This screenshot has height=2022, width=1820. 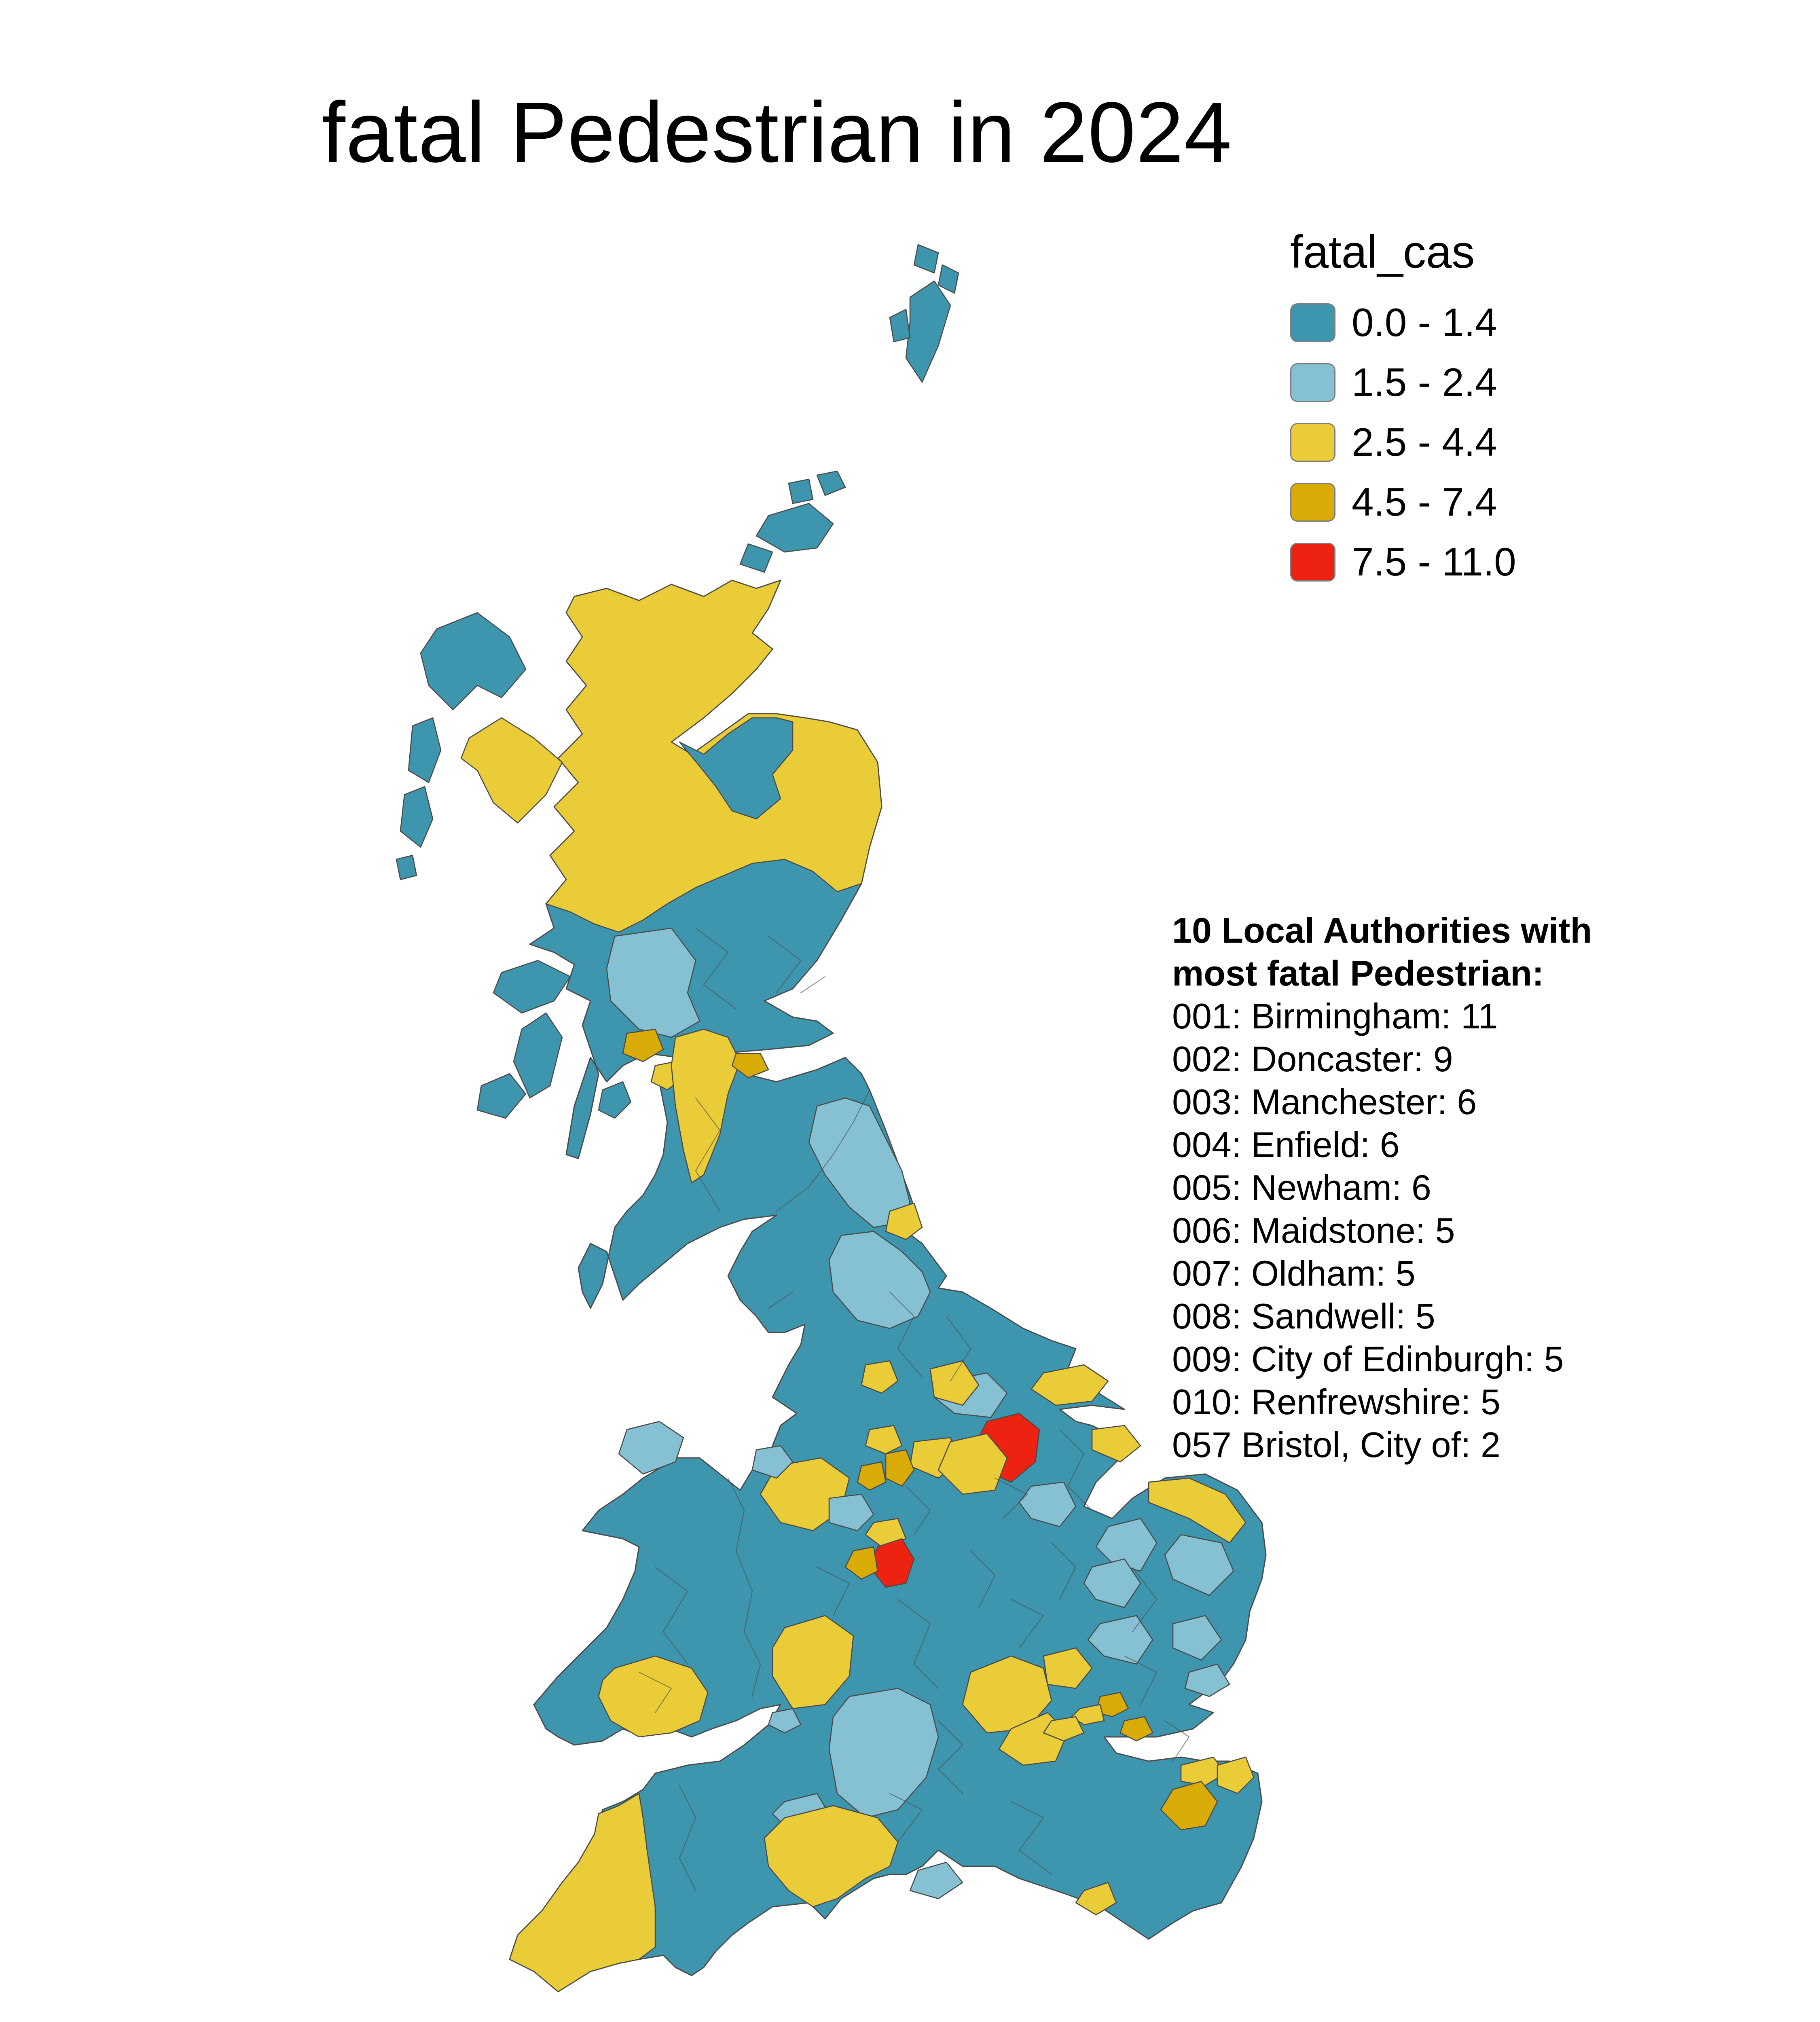 What do you see at coordinates (884, 1440) in the screenshot?
I see `region-rochdale` at bounding box center [884, 1440].